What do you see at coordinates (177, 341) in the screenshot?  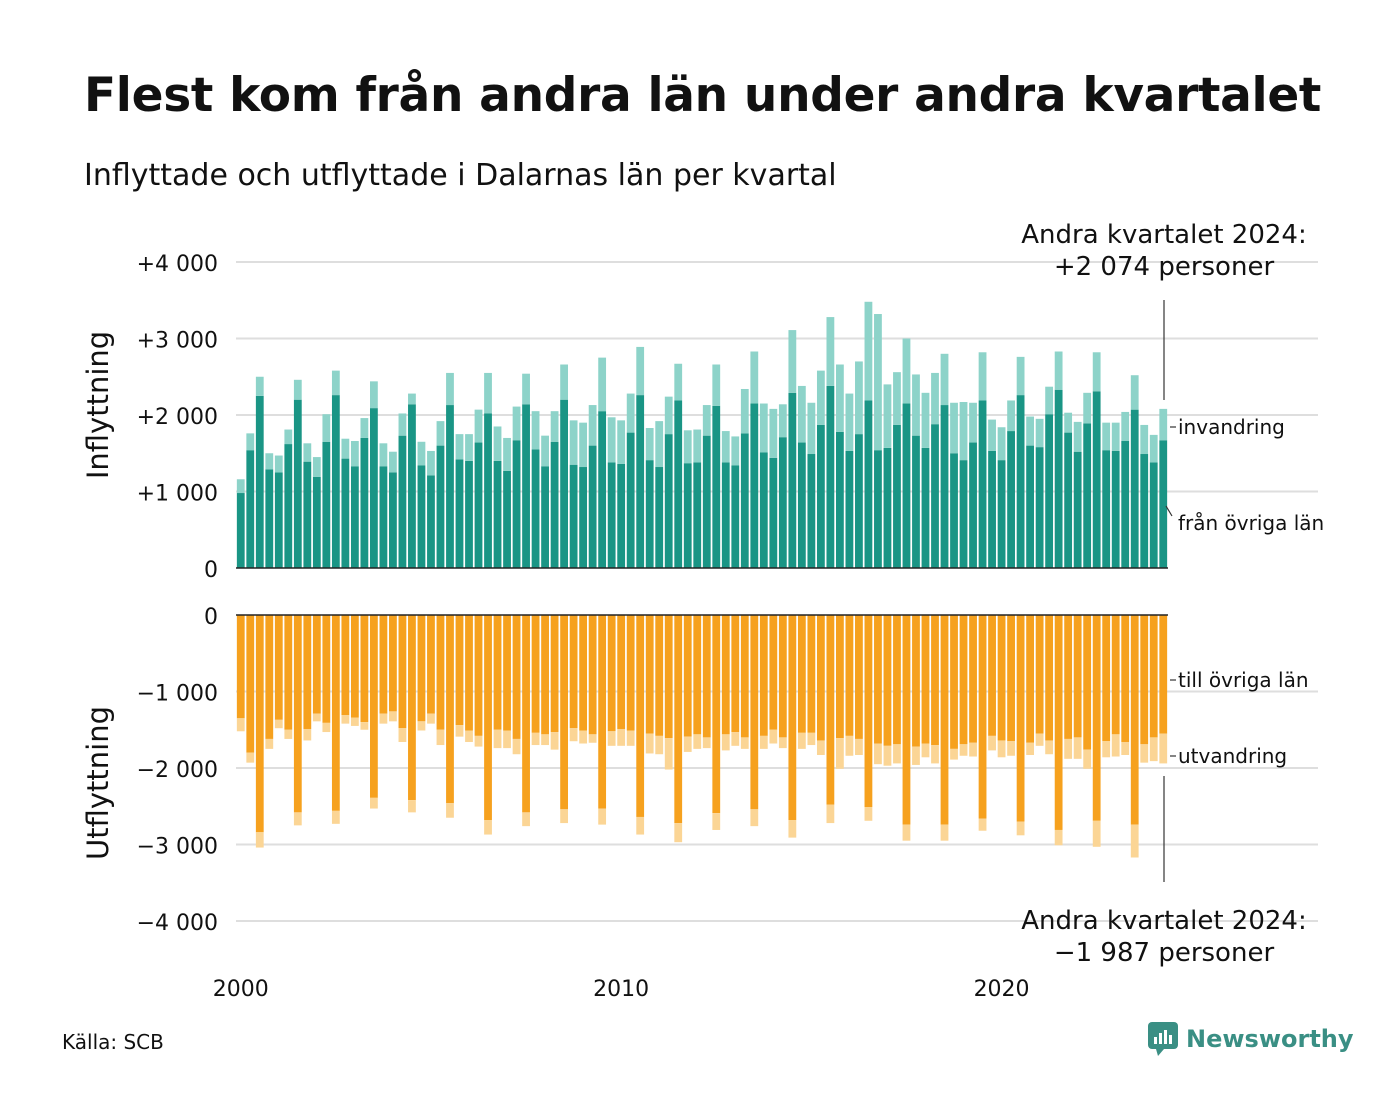 I see `ytick-label-top: +3 000` at bounding box center [177, 341].